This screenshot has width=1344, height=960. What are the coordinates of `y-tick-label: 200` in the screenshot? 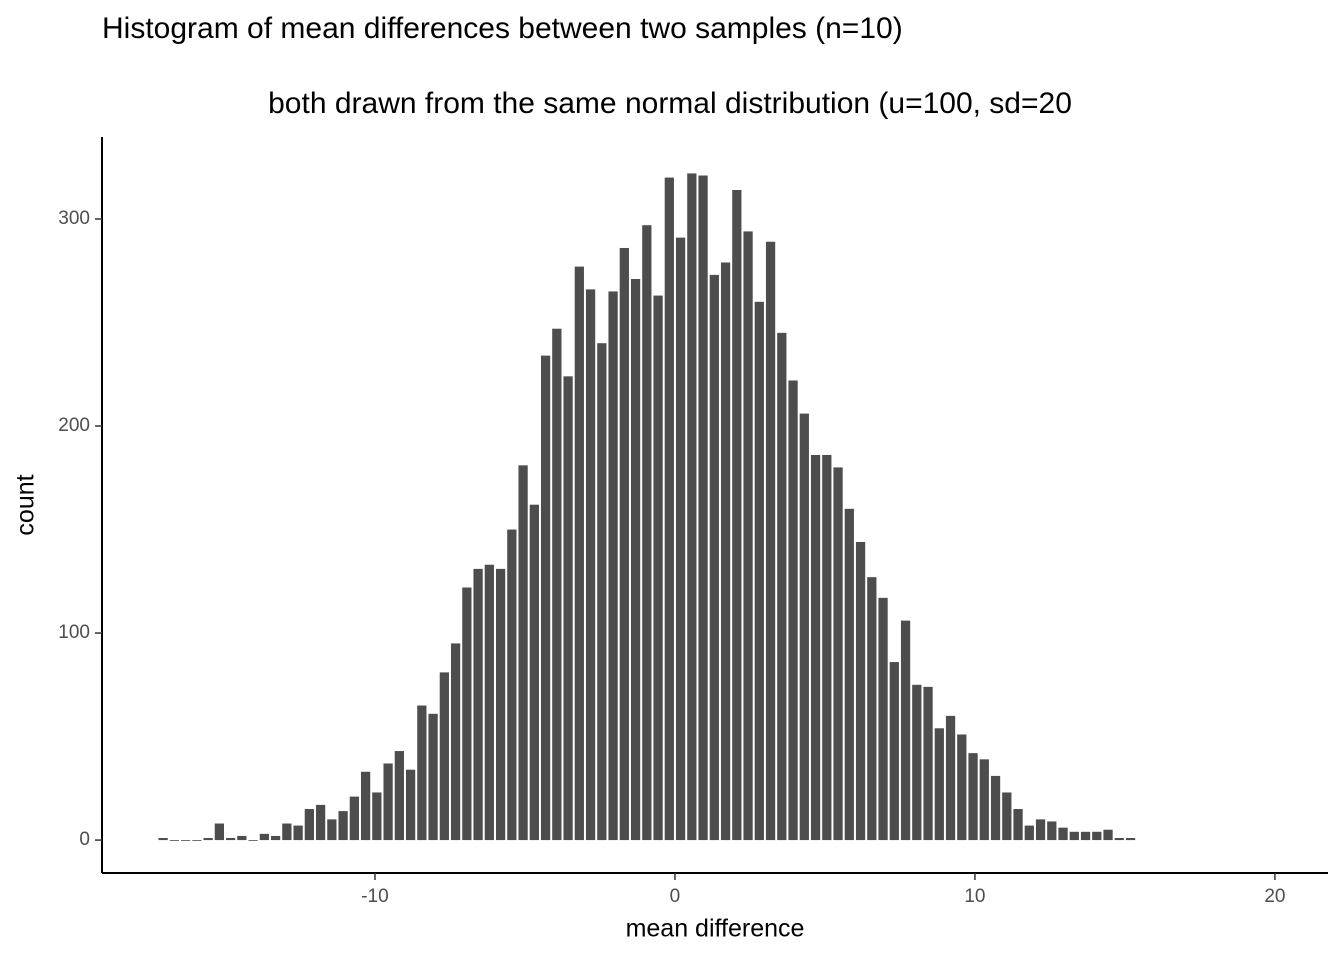 It's located at (74, 425).